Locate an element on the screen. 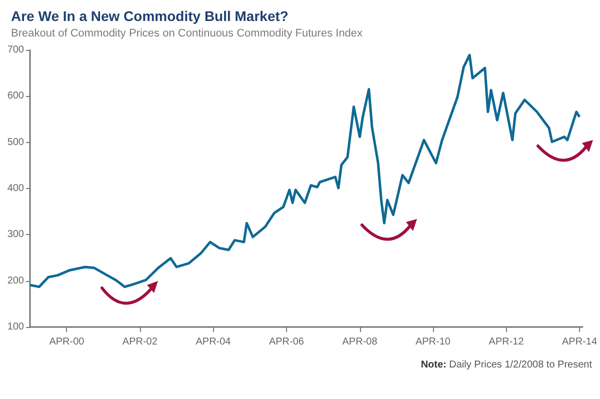 This screenshot has width=600, height=399. x-tick-label: APR-10 is located at coordinates (433, 342).